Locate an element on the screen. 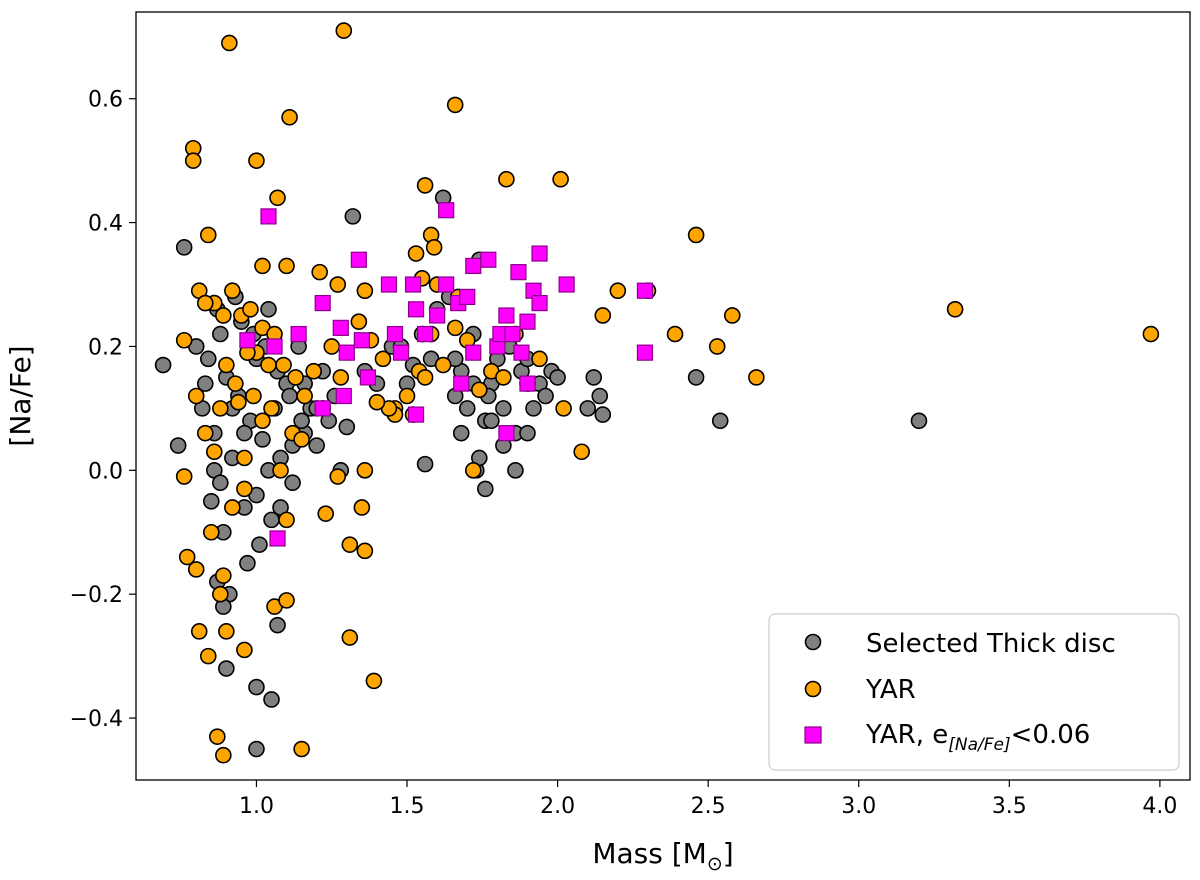  y-tick-label: 0.2 is located at coordinates (105, 347).